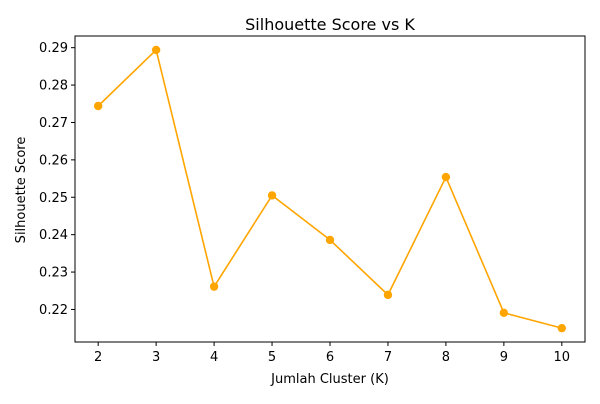 This screenshot has height=404, width=600. Describe the element at coordinates (214, 357) in the screenshot. I see `x-tick-label: 4` at that location.